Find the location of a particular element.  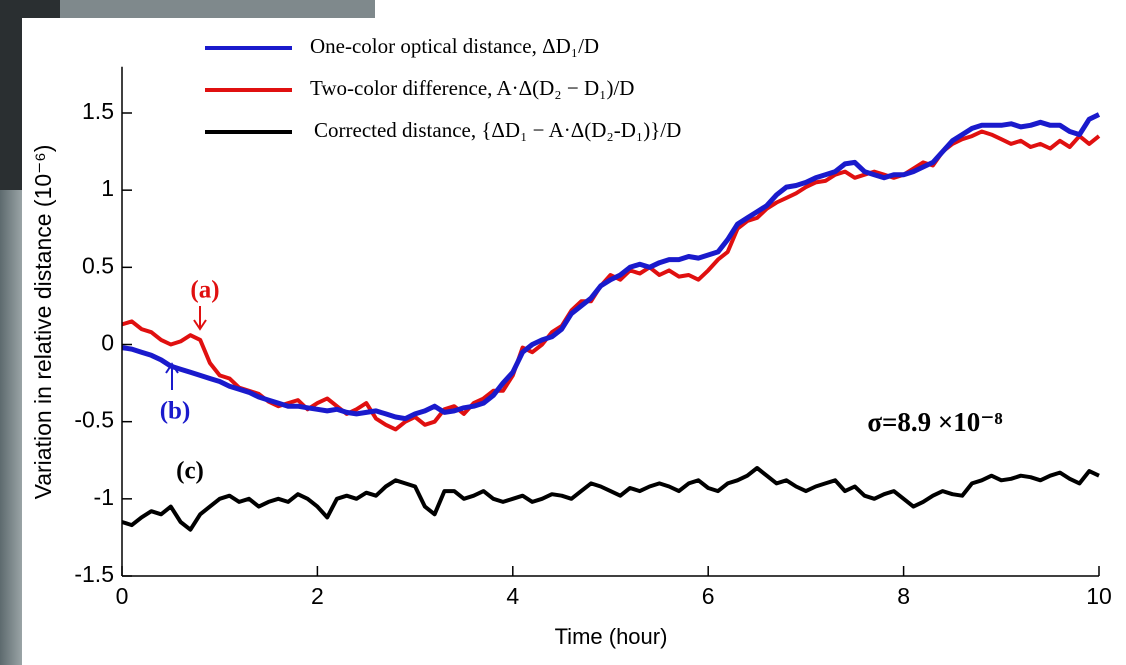

legend-label: Corrected distance, {ΔD₁ − A·Δ(D₂-D₁)}/D is located at coordinates (497, 130).